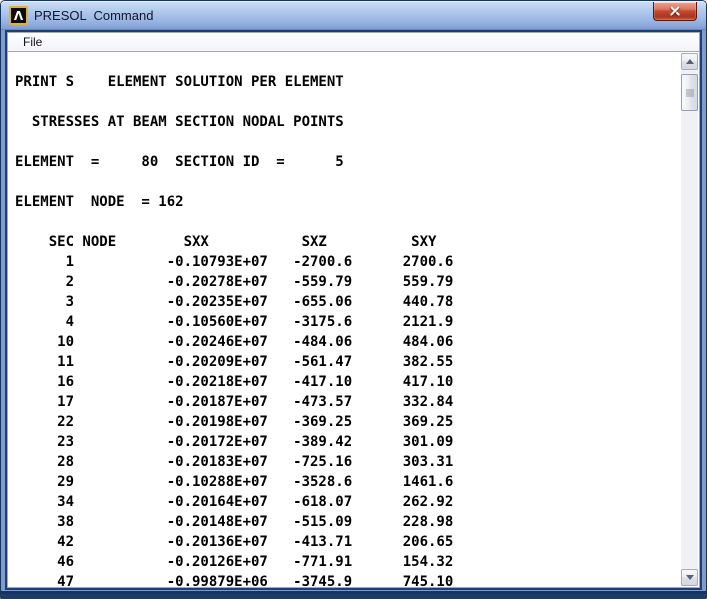 The height and width of the screenshot is (599, 707). What do you see at coordinates (33, 41) in the screenshot?
I see `menu-file: File` at bounding box center [33, 41].